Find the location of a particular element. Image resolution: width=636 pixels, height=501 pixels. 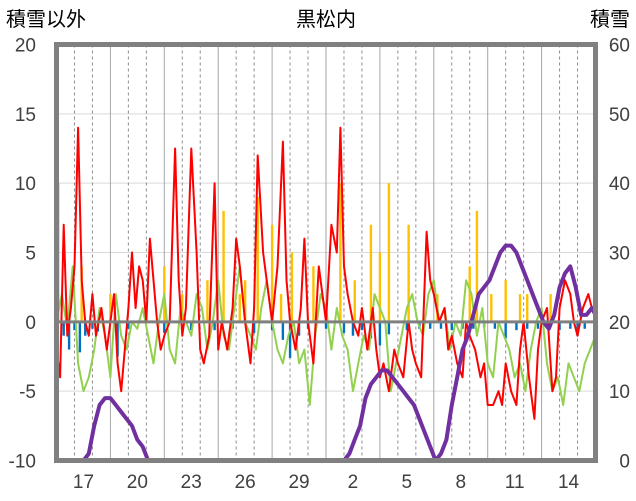

left-tick-label: -5 is located at coordinates (27, 392).